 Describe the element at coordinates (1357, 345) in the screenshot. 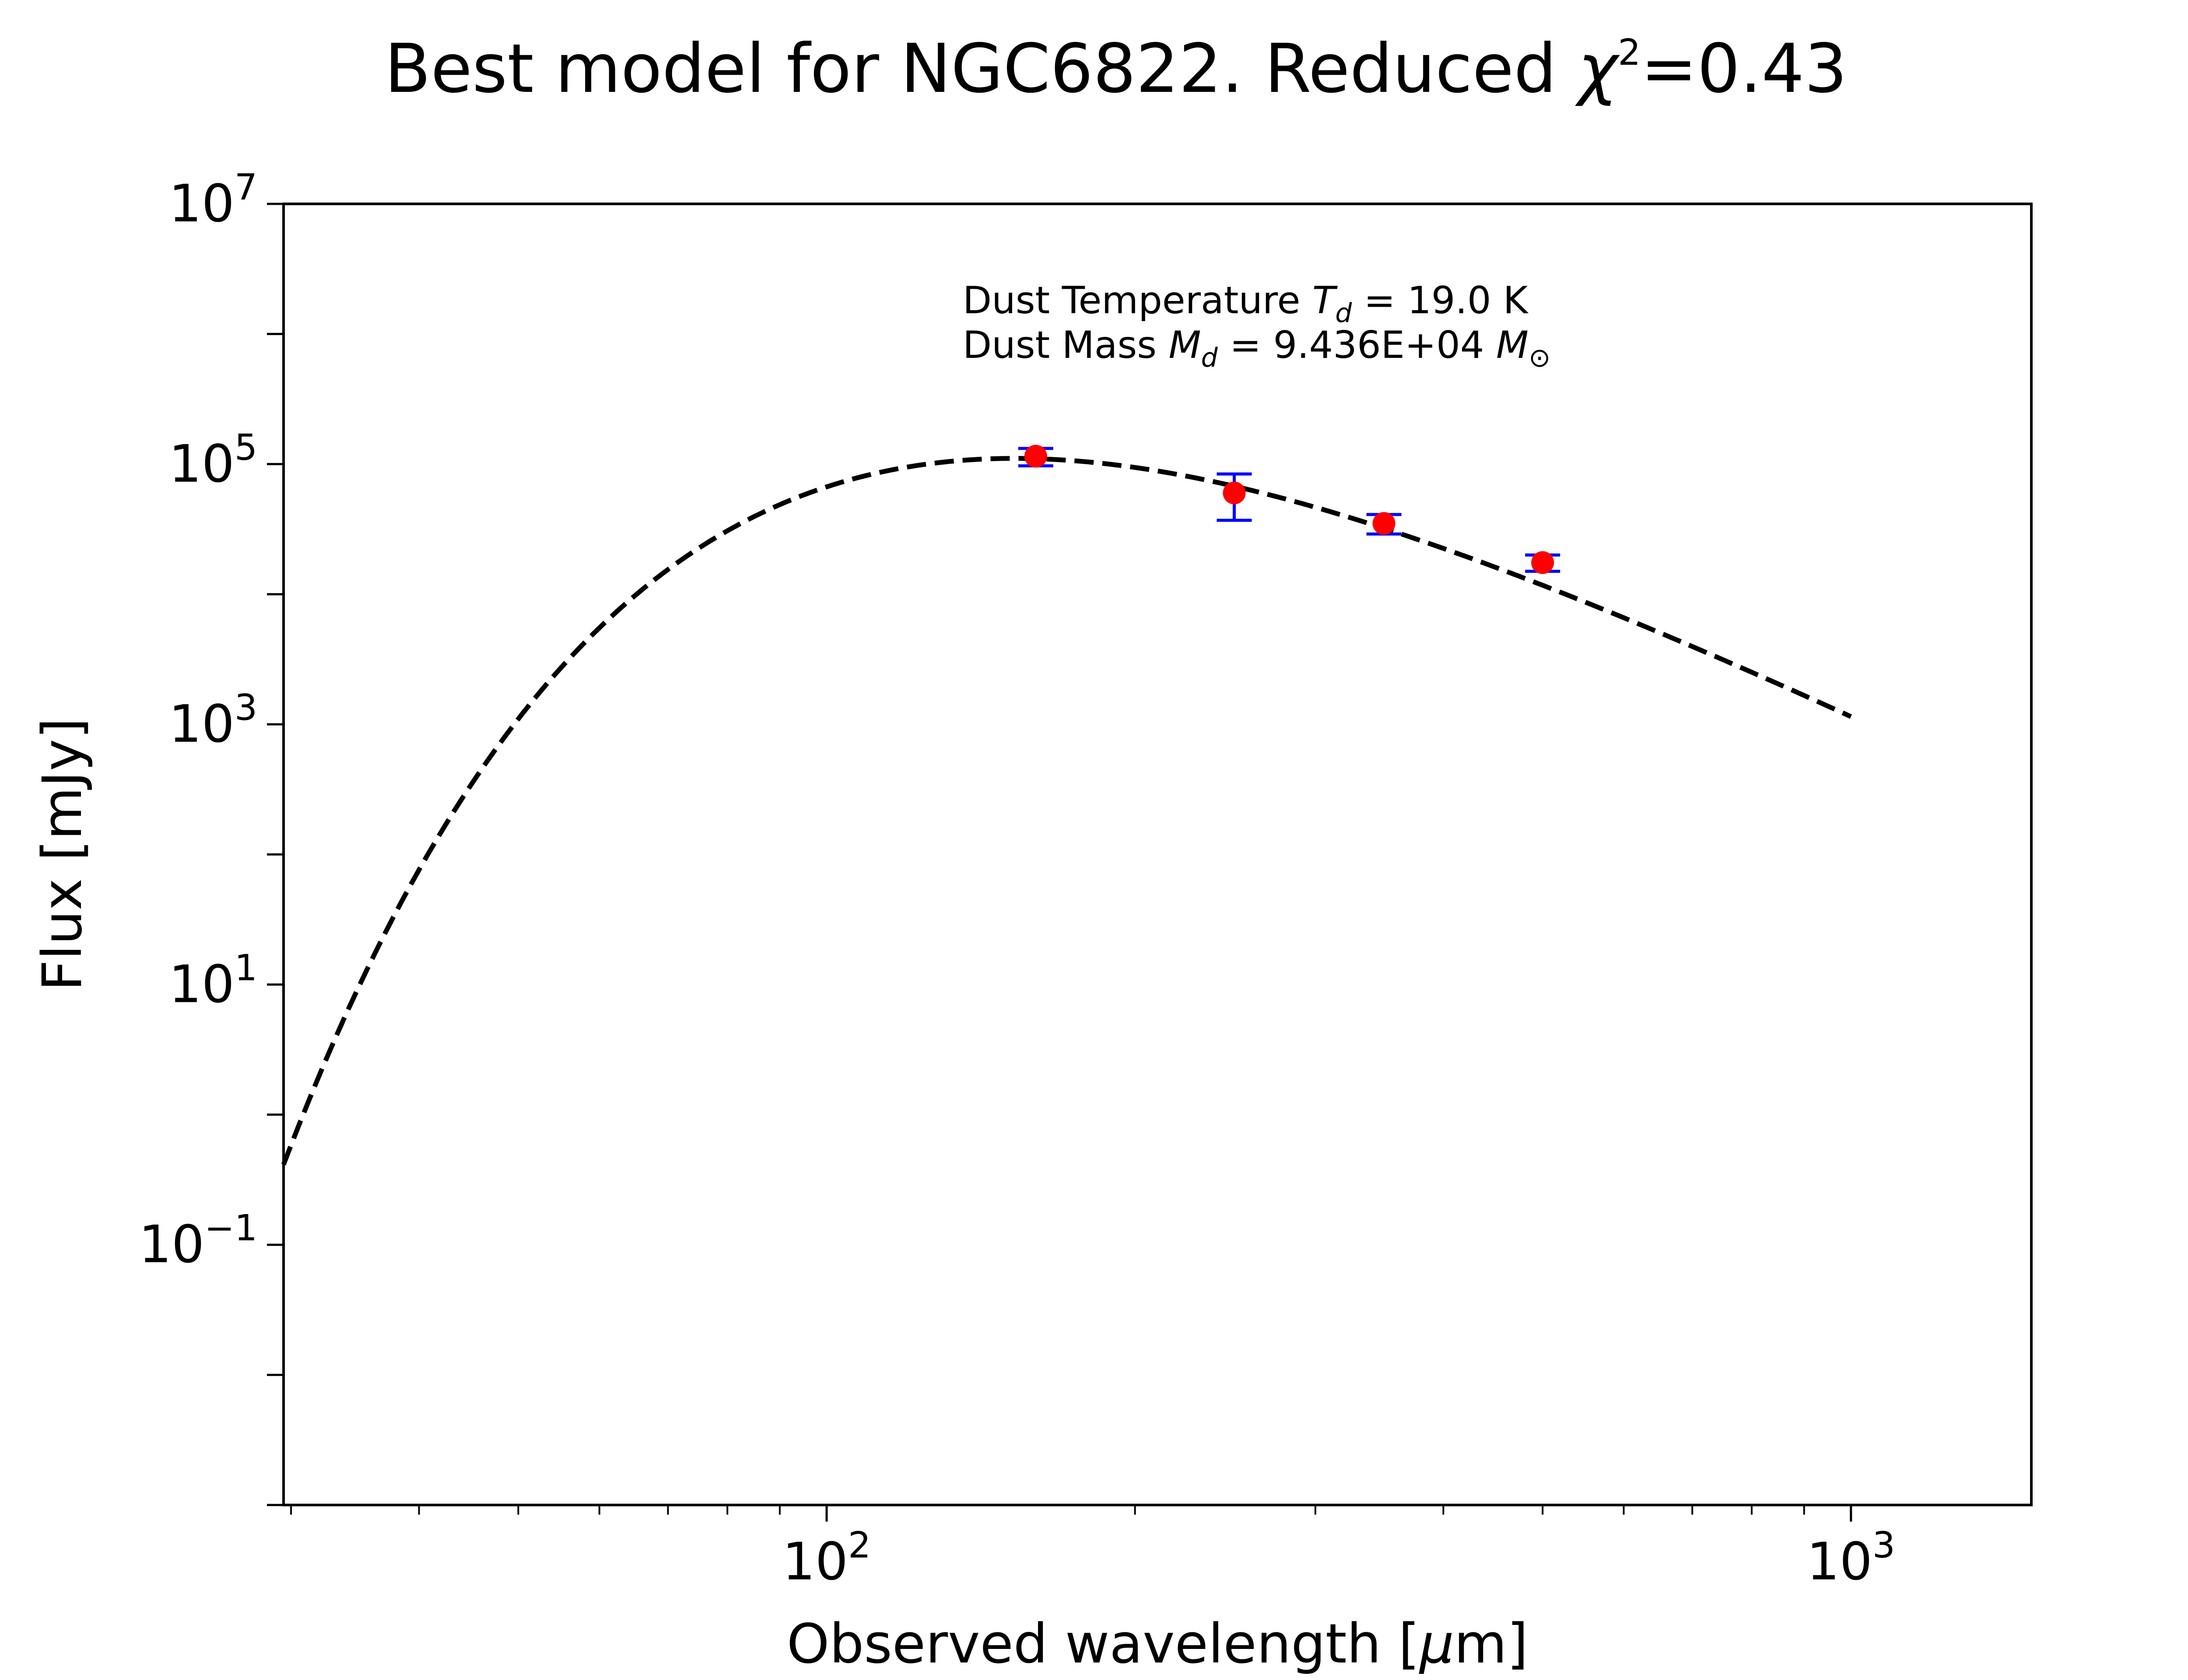

I see `annotation-mass-value: = 9.436E+04` at that location.